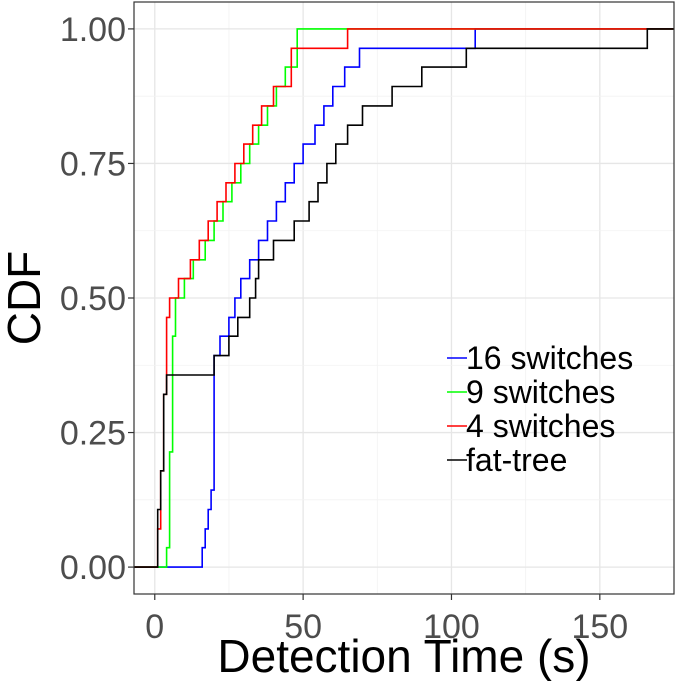 This screenshot has height=681, width=676. What do you see at coordinates (25, 298) in the screenshot?
I see `y-axis-title: CDF` at bounding box center [25, 298].